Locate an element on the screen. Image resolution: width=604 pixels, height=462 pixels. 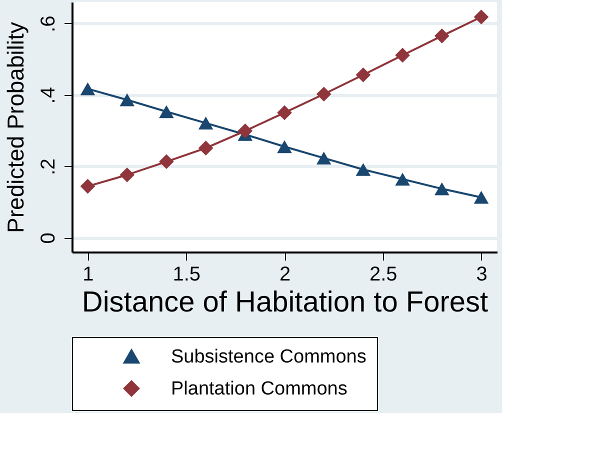
x-tick-label: 2 is located at coordinates (285, 275).